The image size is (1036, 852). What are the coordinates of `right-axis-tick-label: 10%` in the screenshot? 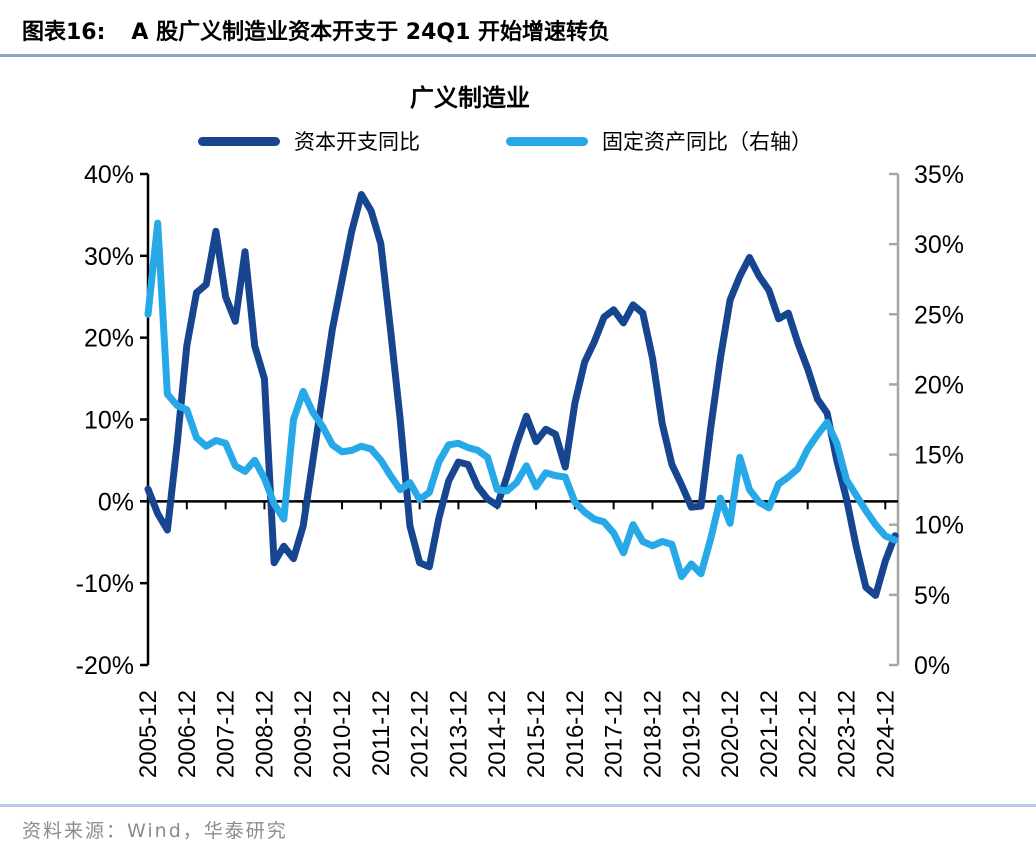 It's located at (939, 526).